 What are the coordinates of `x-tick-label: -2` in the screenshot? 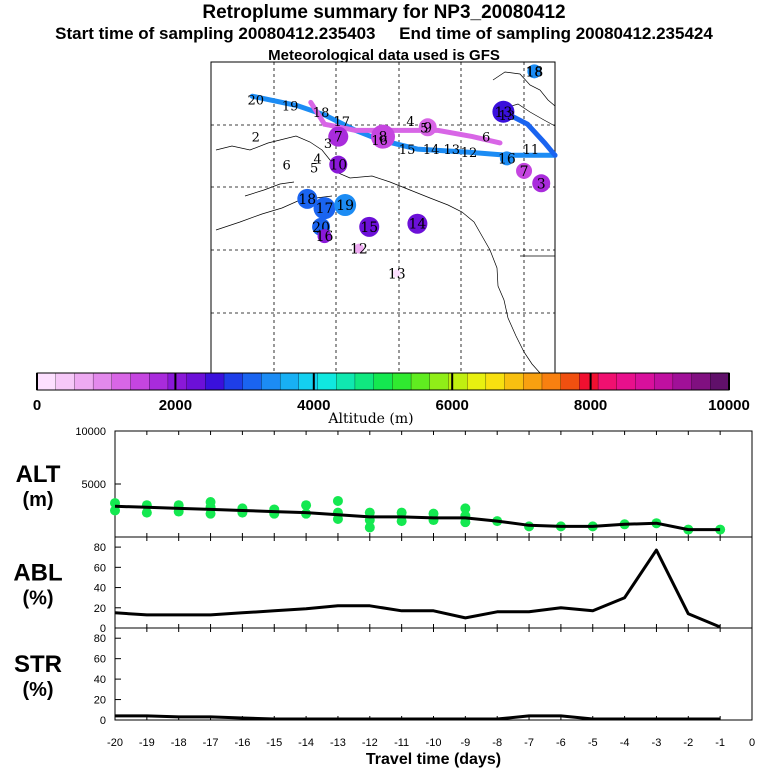 It's located at (688, 743).